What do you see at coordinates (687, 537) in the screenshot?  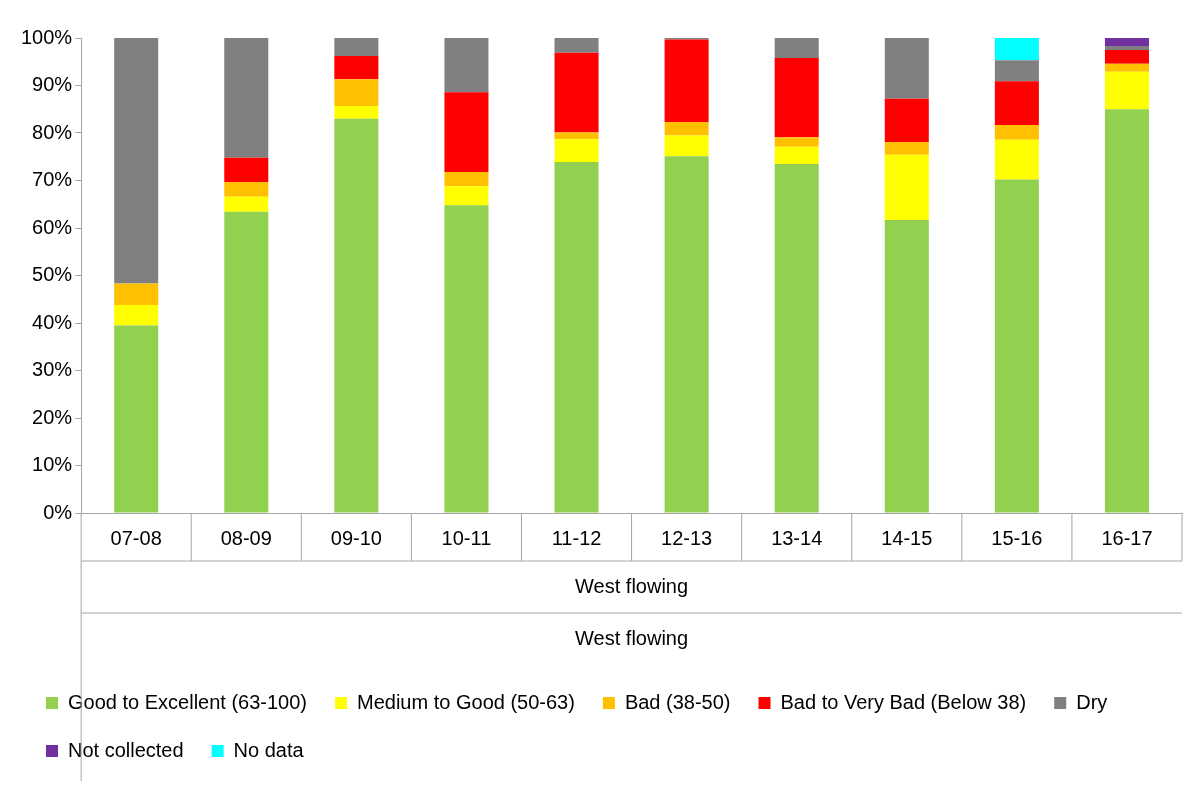 I see `x-tick-label: 12-13` at bounding box center [687, 537].